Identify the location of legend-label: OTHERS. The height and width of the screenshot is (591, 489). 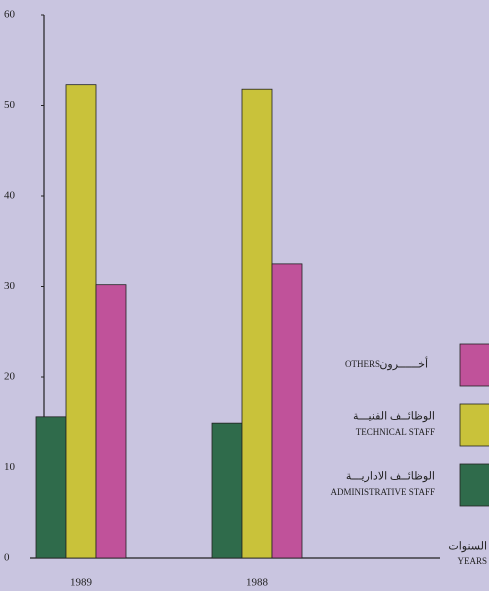
(362, 364).